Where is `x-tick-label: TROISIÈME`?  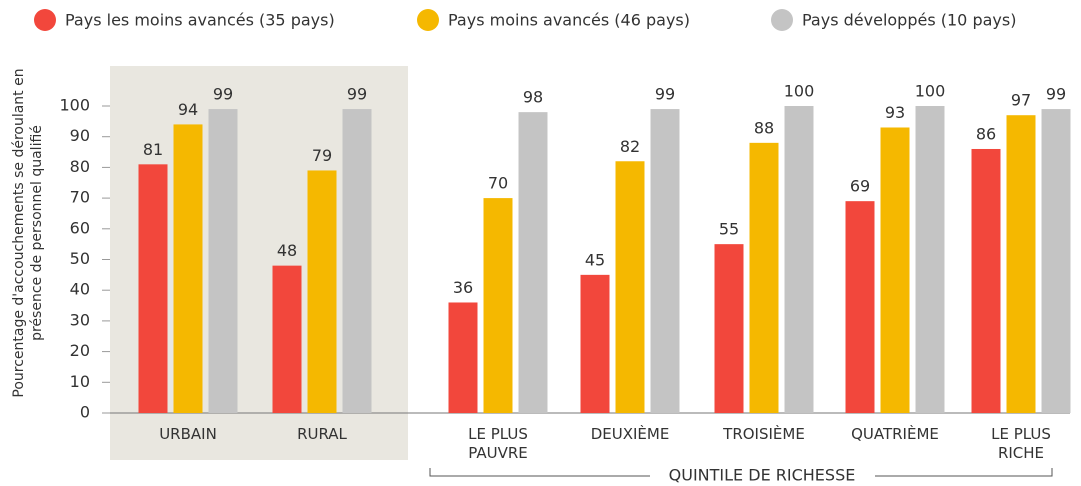 x-tick-label: TROISIÈME is located at coordinates (764, 434).